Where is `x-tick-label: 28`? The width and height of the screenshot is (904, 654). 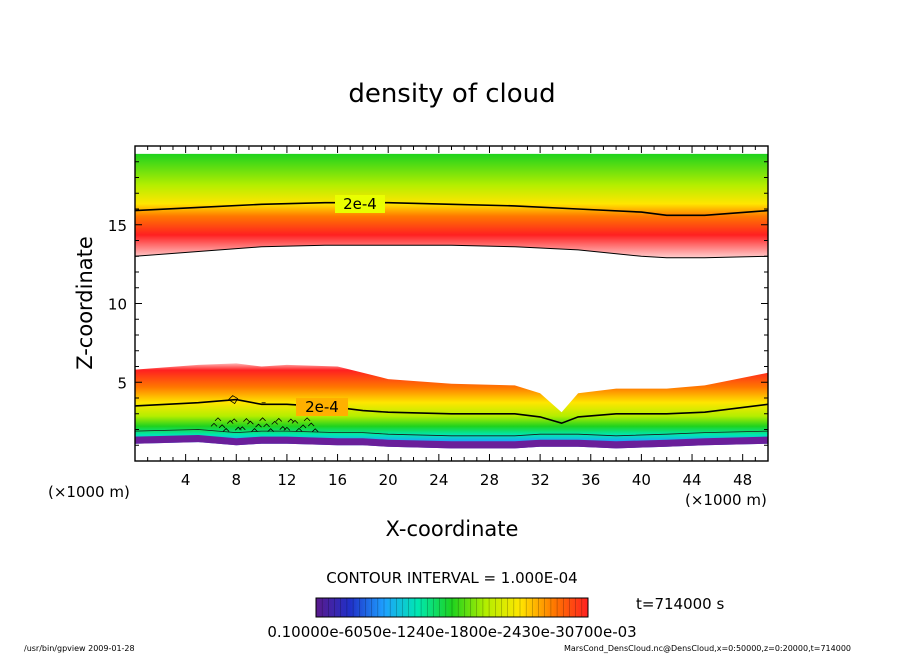
x-tick-label: 28 is located at coordinates (489, 480).